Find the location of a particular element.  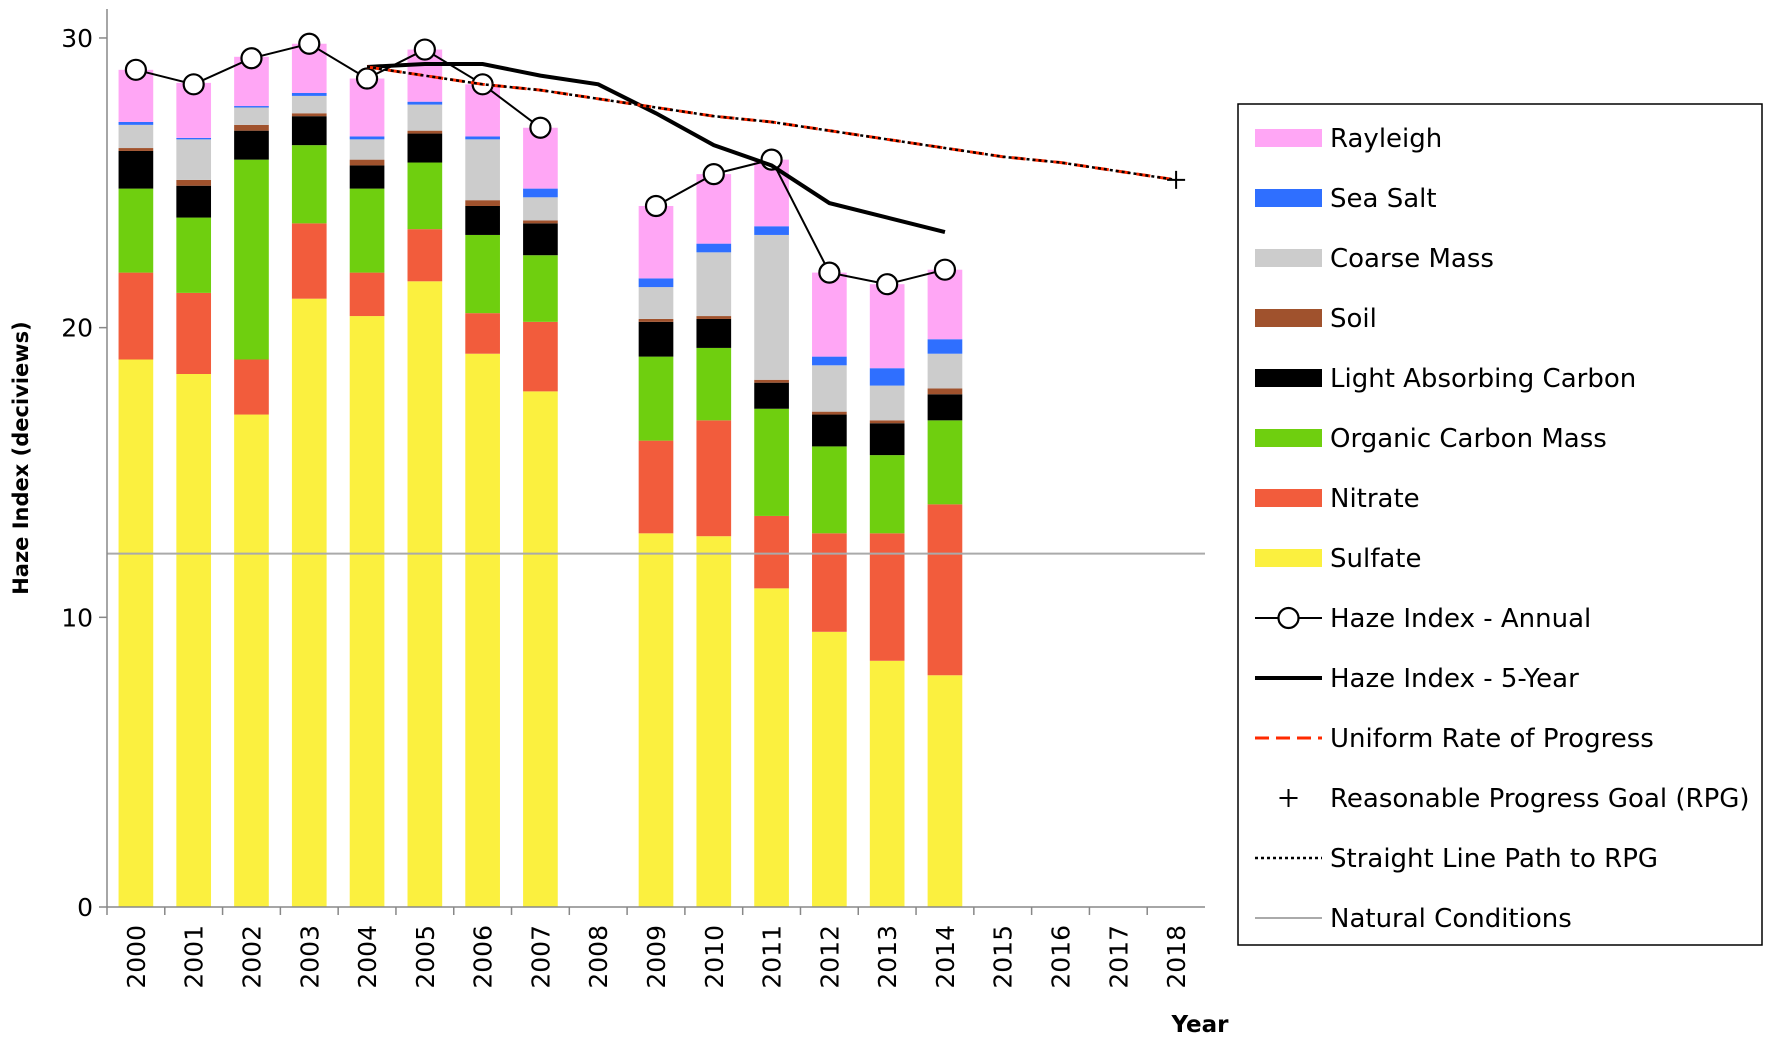

x-axis-title: Year is located at coordinates (1199, 1025).